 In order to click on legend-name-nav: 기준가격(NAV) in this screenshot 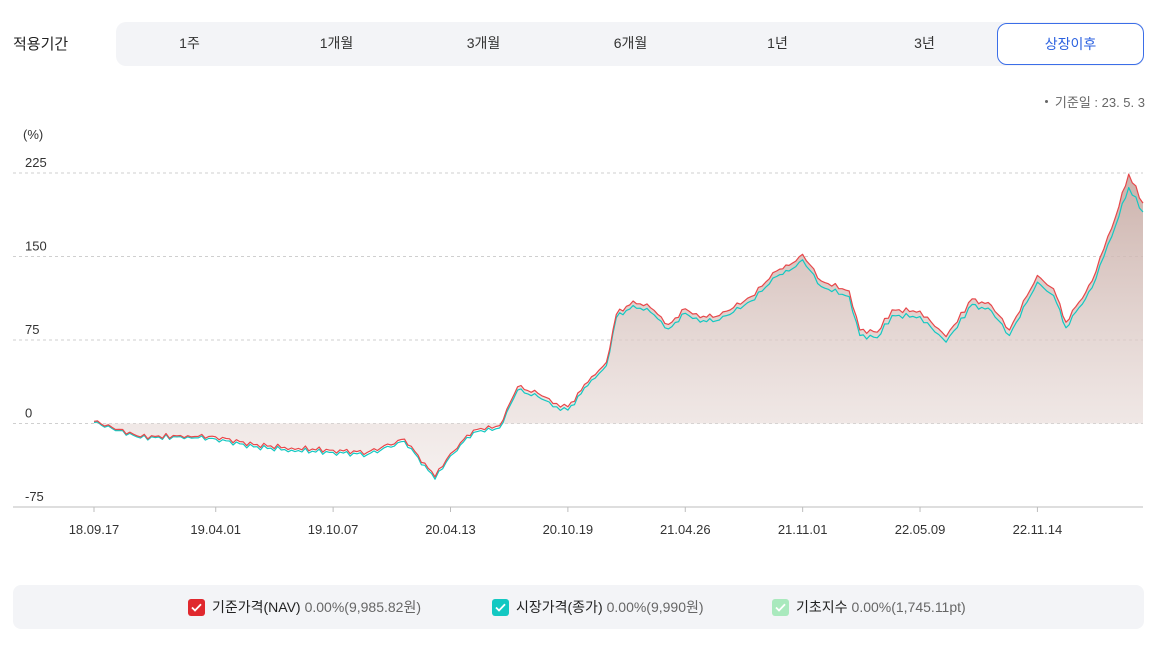, I will do `click(256, 607)`.